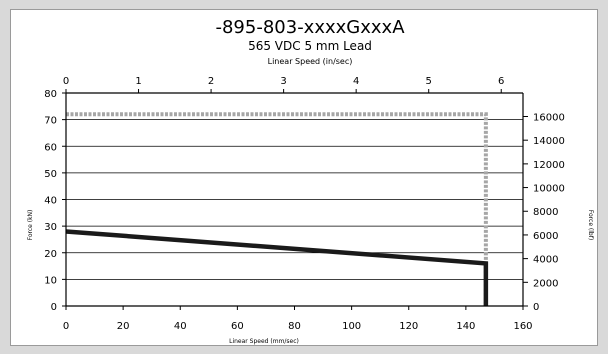 This screenshot has width=608, height=354. I want to click on y-tick-label-6: 60, so click(50, 147).